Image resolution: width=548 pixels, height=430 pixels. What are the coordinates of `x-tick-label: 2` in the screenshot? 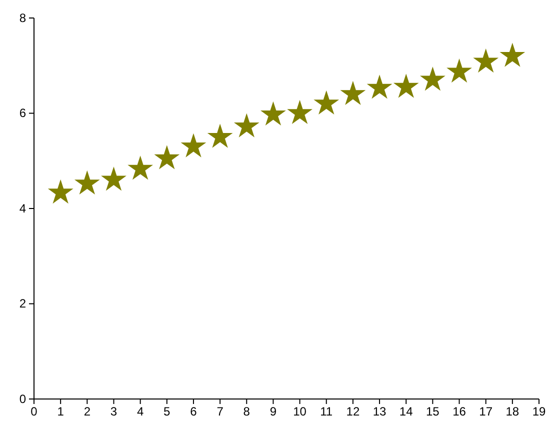 It's located at (87, 411).